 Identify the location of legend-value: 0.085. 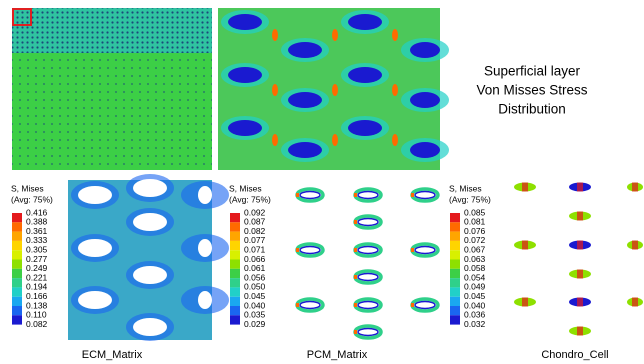
(475, 212).